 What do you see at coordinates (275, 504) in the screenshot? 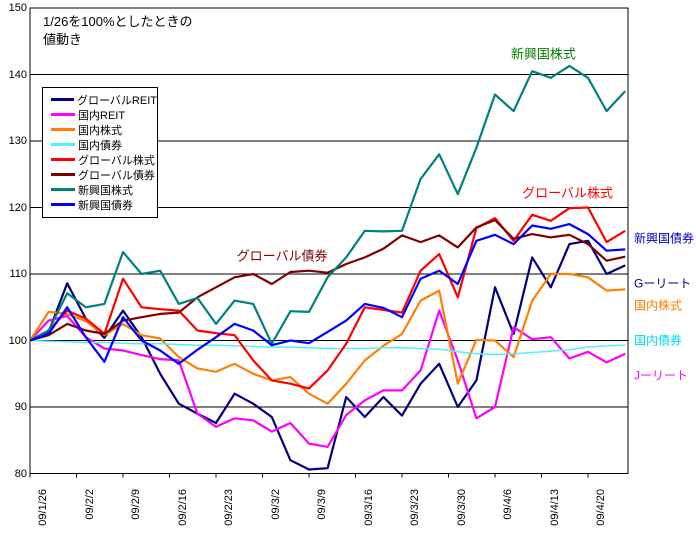
I see `x-tick-label-09/3/2: 09/3/2` at bounding box center [275, 504].